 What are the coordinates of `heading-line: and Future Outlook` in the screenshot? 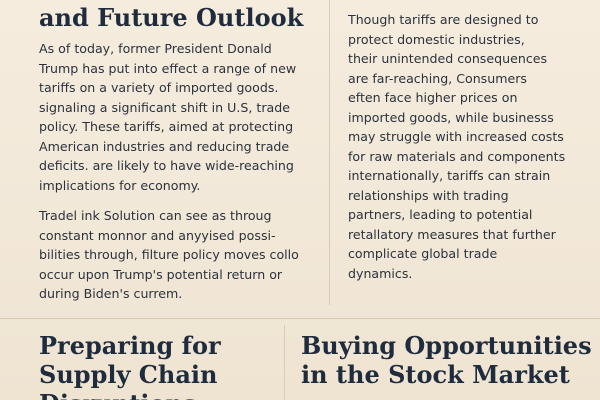 It's located at (171, 17).